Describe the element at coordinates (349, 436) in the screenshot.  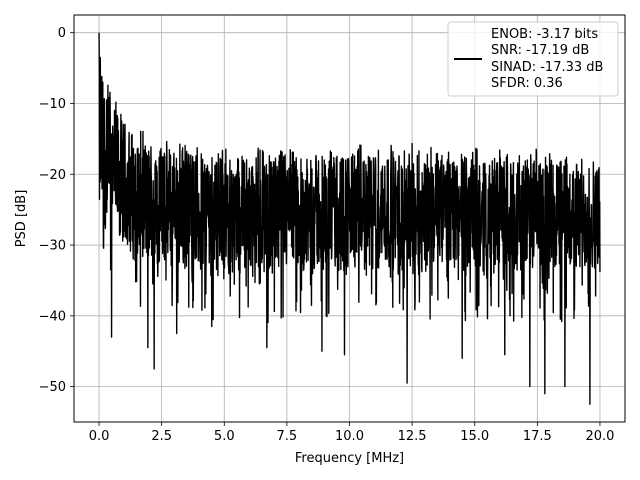
I see `x-tick-label: 10.0` at that location.